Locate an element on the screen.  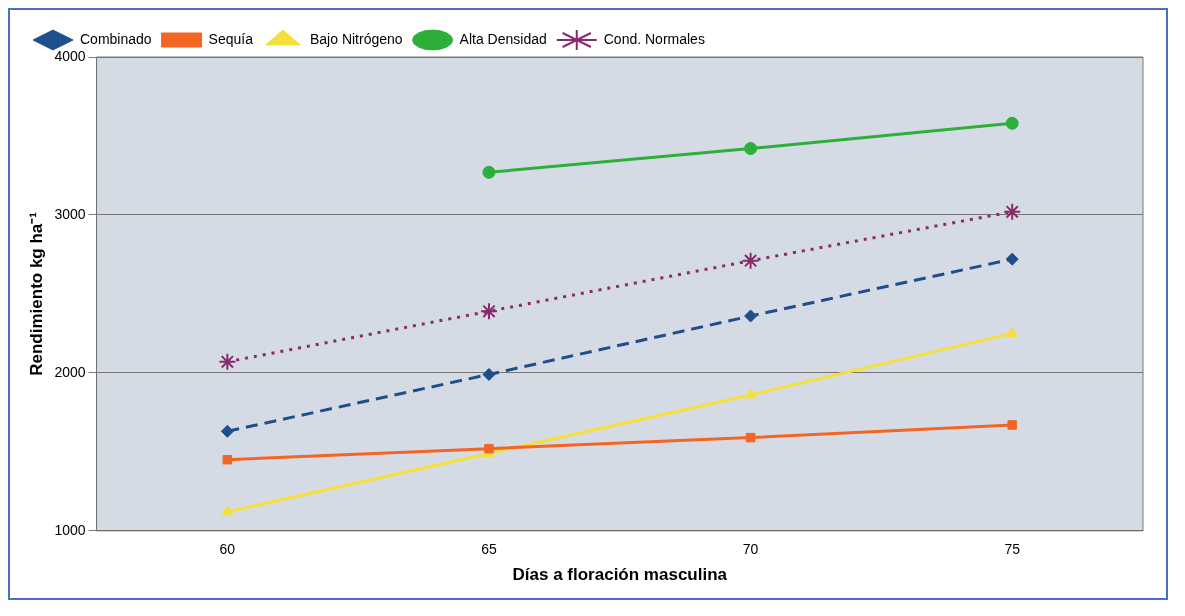
x-tick-label: 60 is located at coordinates (227, 549).